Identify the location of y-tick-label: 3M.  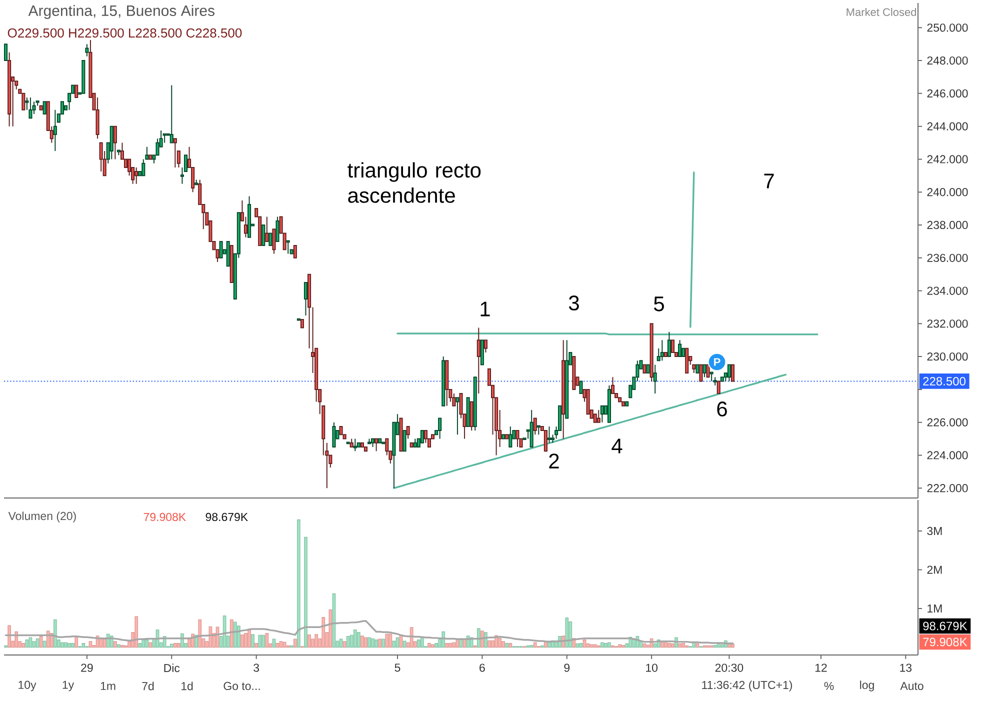
(934, 531).